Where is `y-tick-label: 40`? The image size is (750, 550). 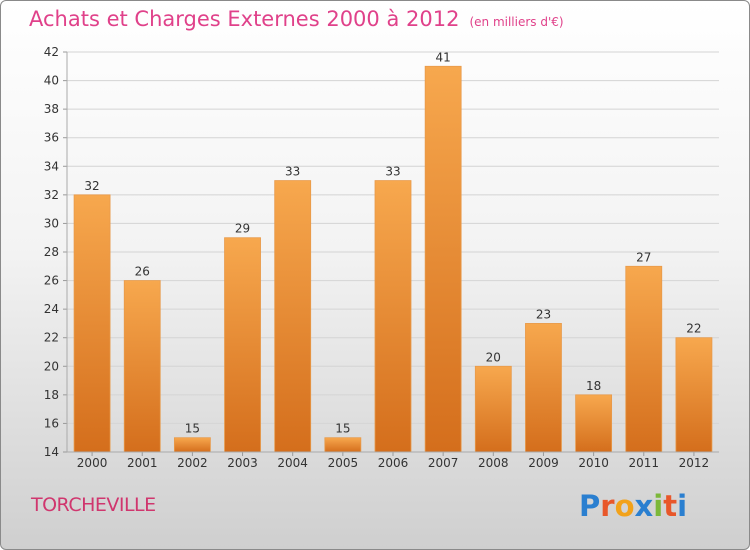
y-tick-label: 40 is located at coordinates (51, 81).